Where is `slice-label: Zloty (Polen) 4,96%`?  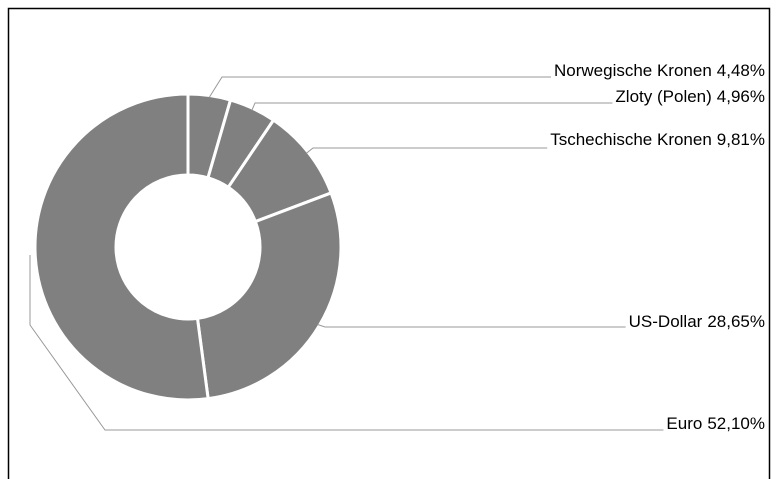
slice-label: Zloty (Polen) 4,96% is located at coordinates (690, 96).